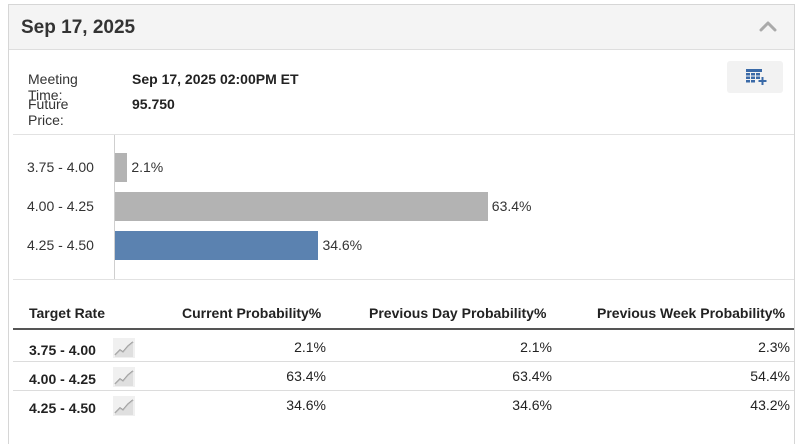 The height and width of the screenshot is (444, 800). I want to click on bar-value-label: 2.1%, so click(147, 167).